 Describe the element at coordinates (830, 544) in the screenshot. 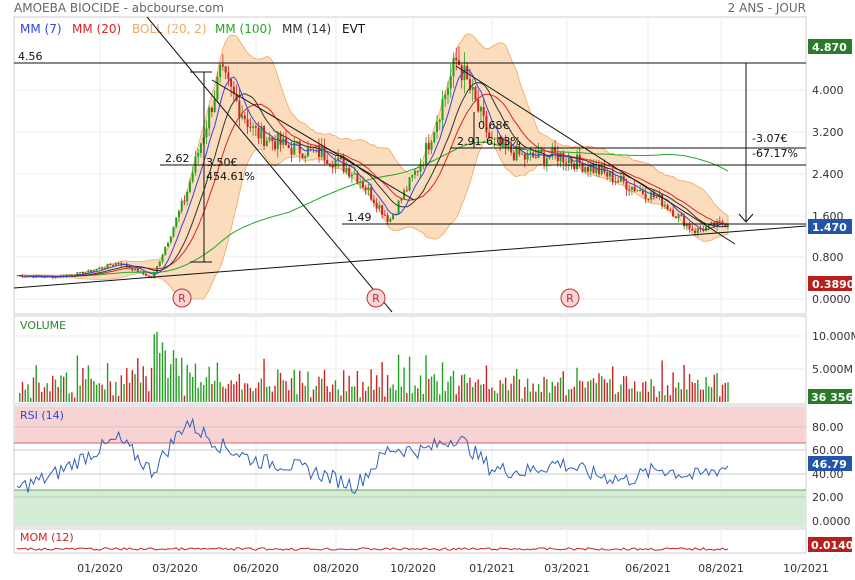

I see `mom-value-tag` at that location.